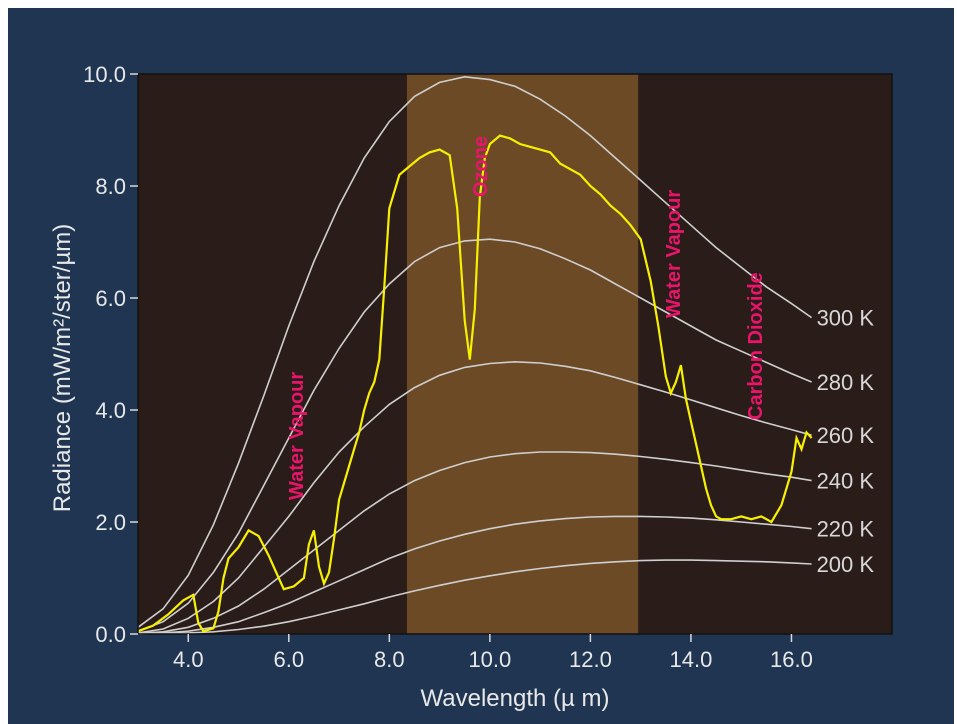 Image resolution: width=957 pixels, height=724 pixels. What do you see at coordinates (188, 659) in the screenshot?
I see `x-tick-label: 4.0` at bounding box center [188, 659].